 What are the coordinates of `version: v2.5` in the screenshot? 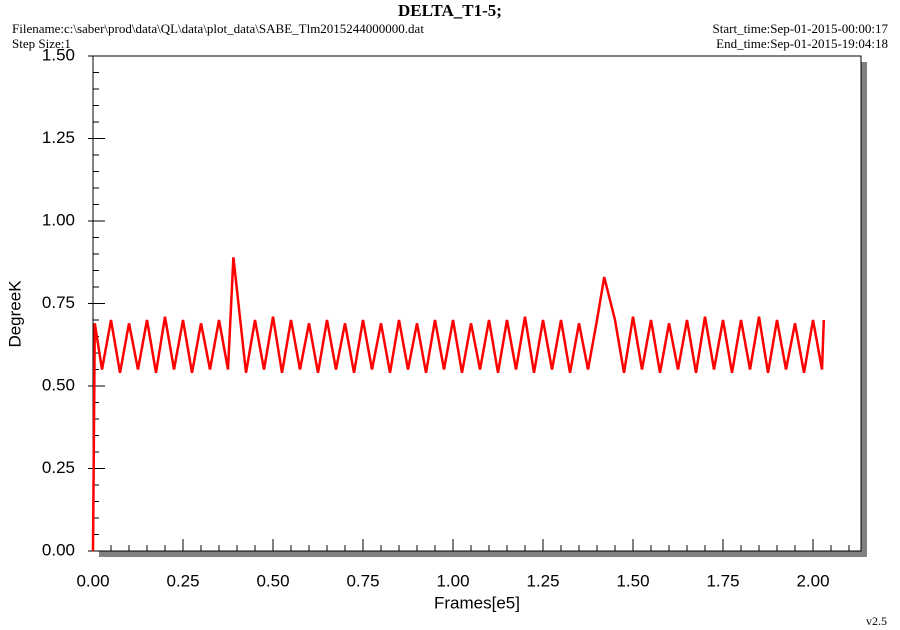 It's located at (876, 621).